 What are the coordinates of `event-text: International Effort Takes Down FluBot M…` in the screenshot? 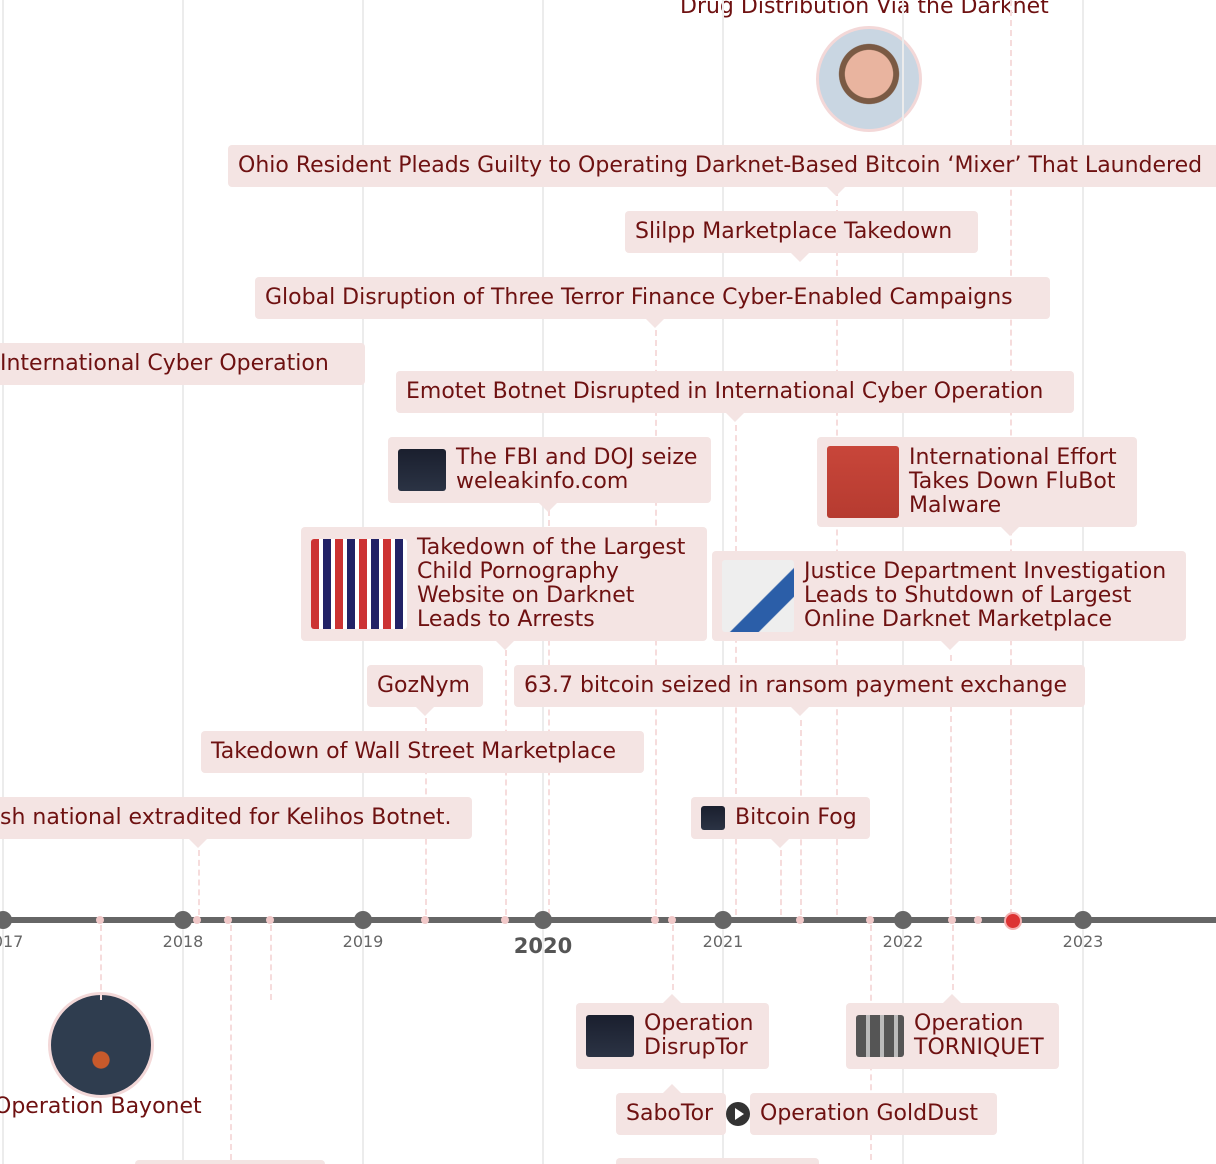 It's located at (1013, 481).